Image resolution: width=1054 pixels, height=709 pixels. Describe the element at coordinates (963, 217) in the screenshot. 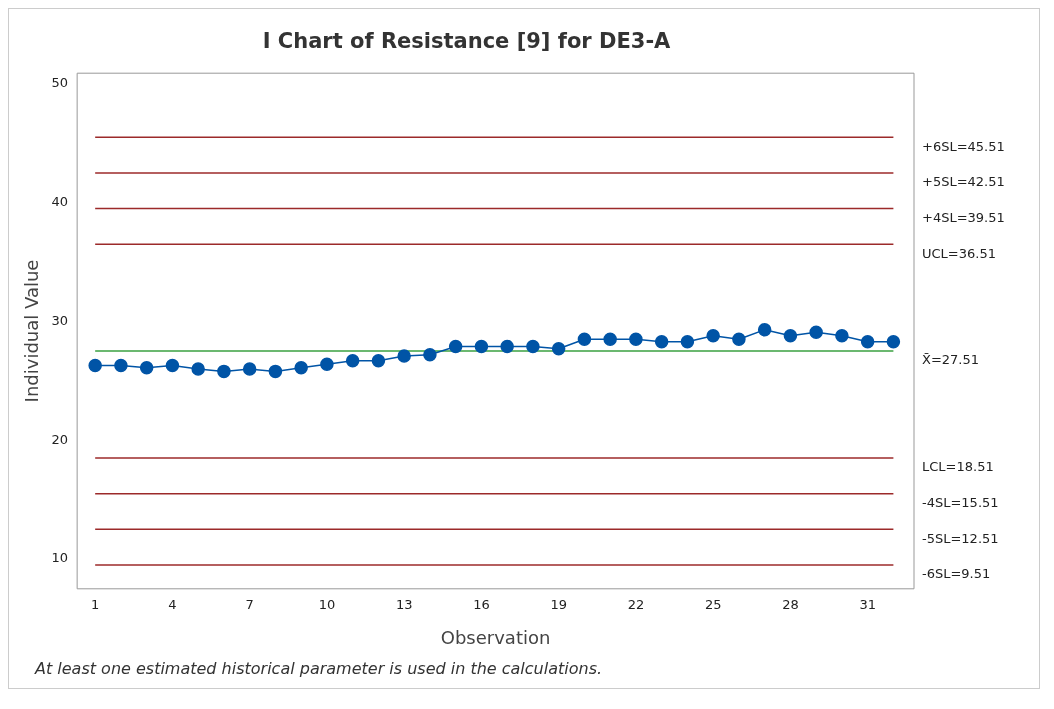

I see `ref-line-label: +4SL=39.51` at that location.